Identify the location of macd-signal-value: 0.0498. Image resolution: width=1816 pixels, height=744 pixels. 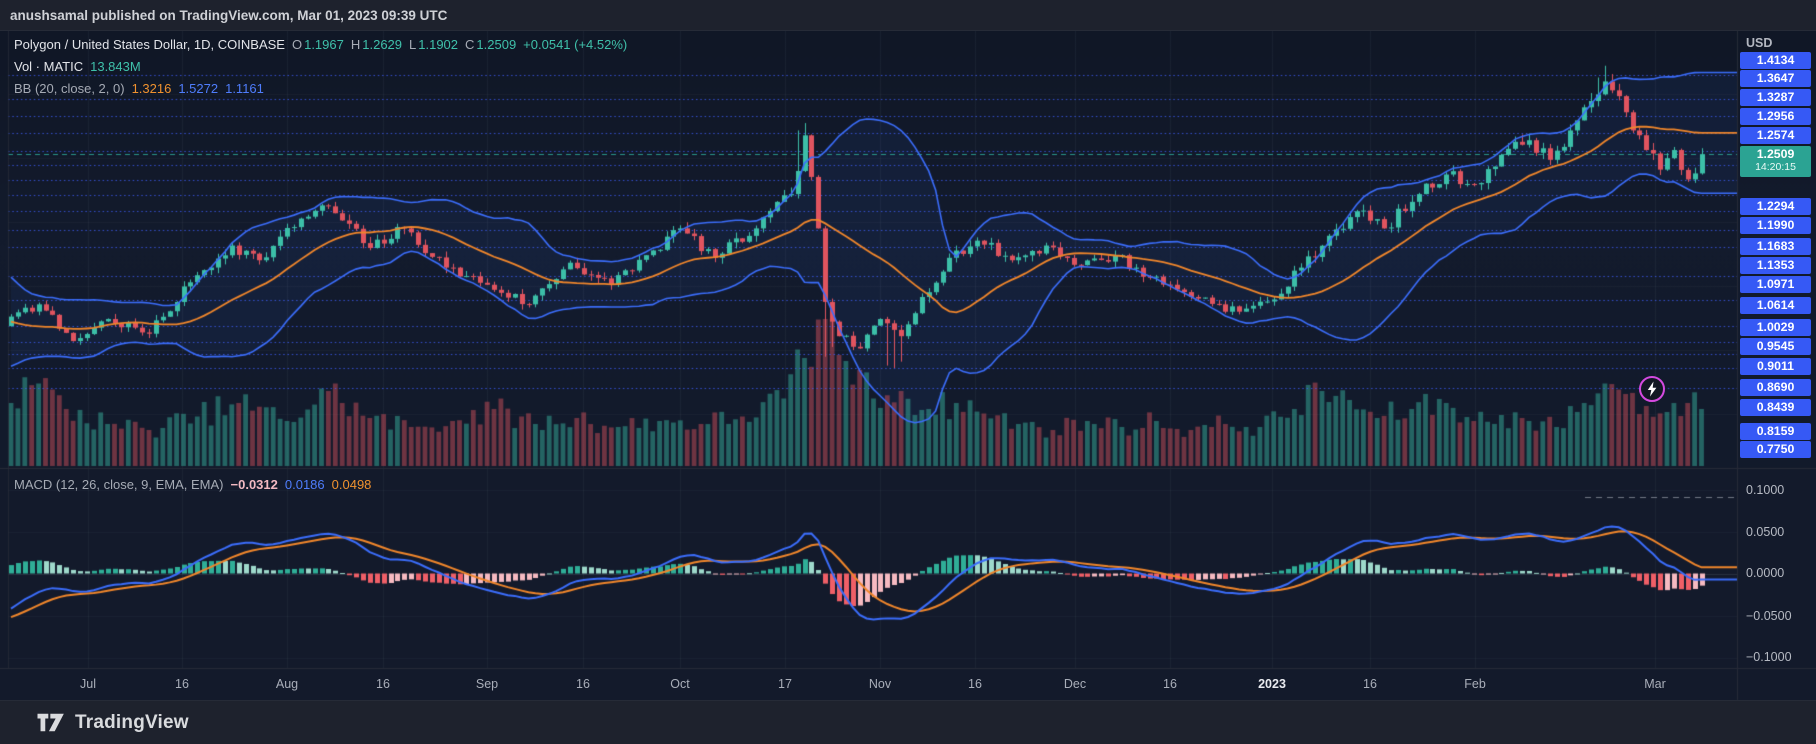
(351, 484).